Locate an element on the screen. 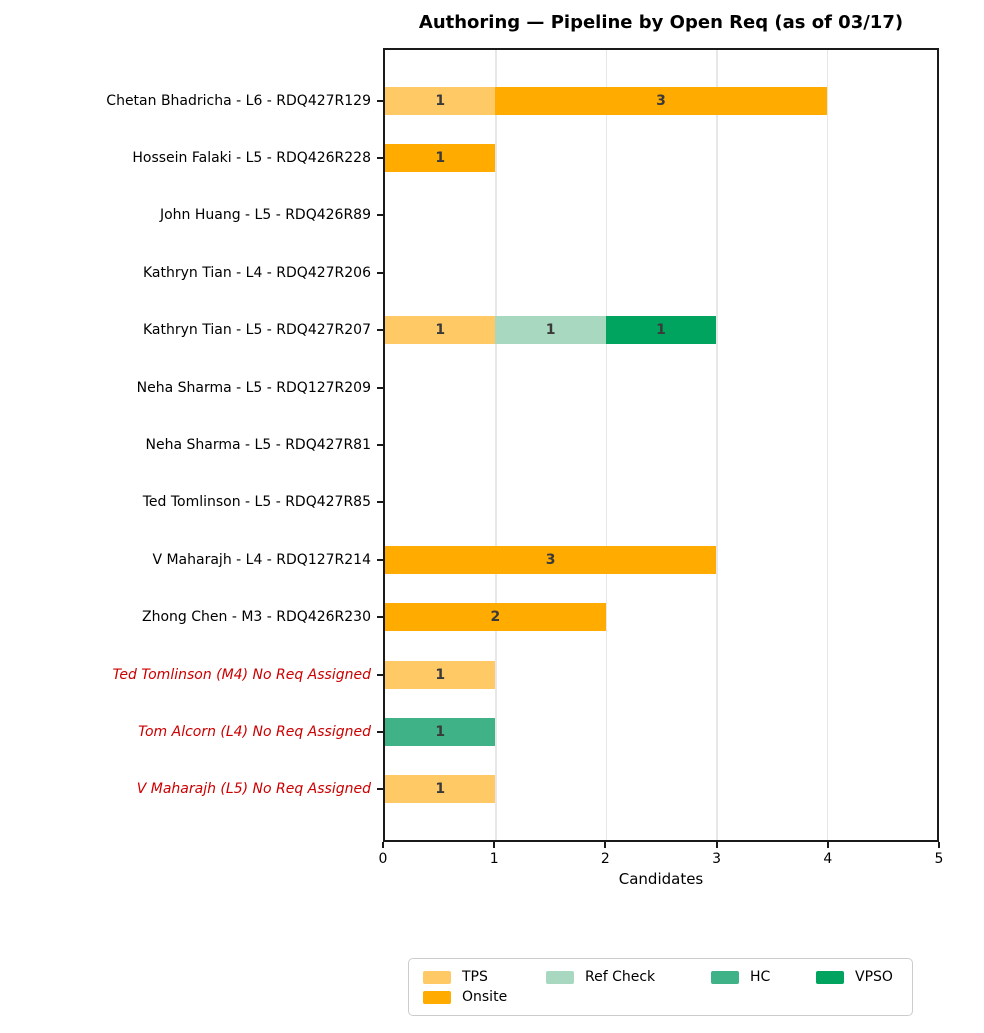 The image size is (984, 1033). y-axis-label: Tom Alcorn (L4) No Req Assigned is located at coordinates (191, 731).